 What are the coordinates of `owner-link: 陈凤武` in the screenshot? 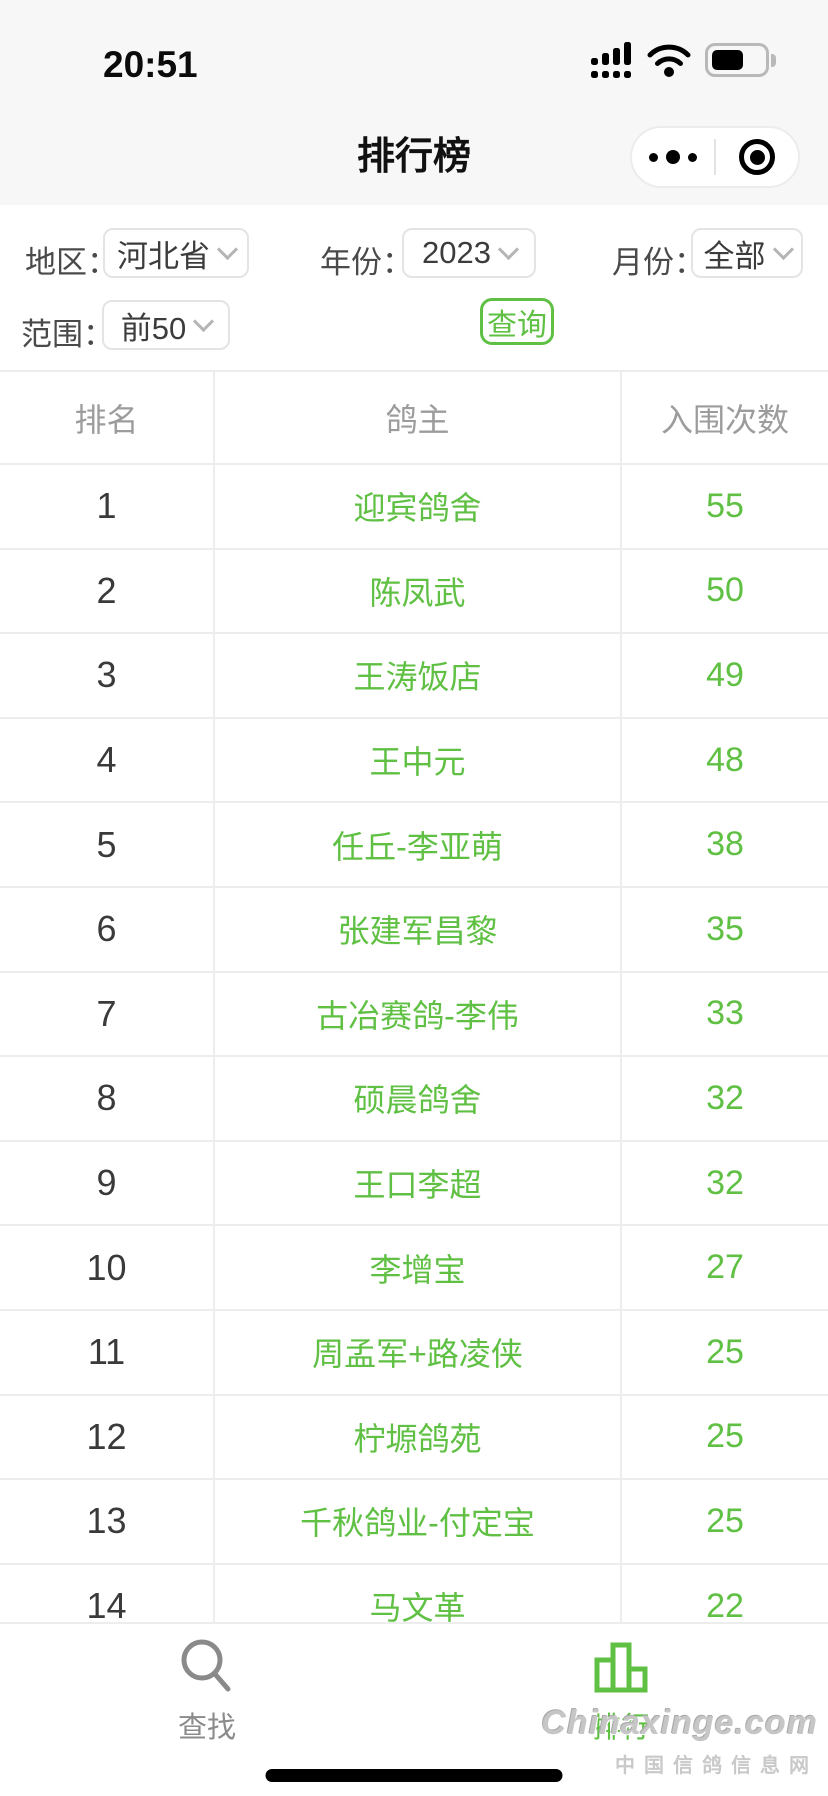 It's located at (418, 591).